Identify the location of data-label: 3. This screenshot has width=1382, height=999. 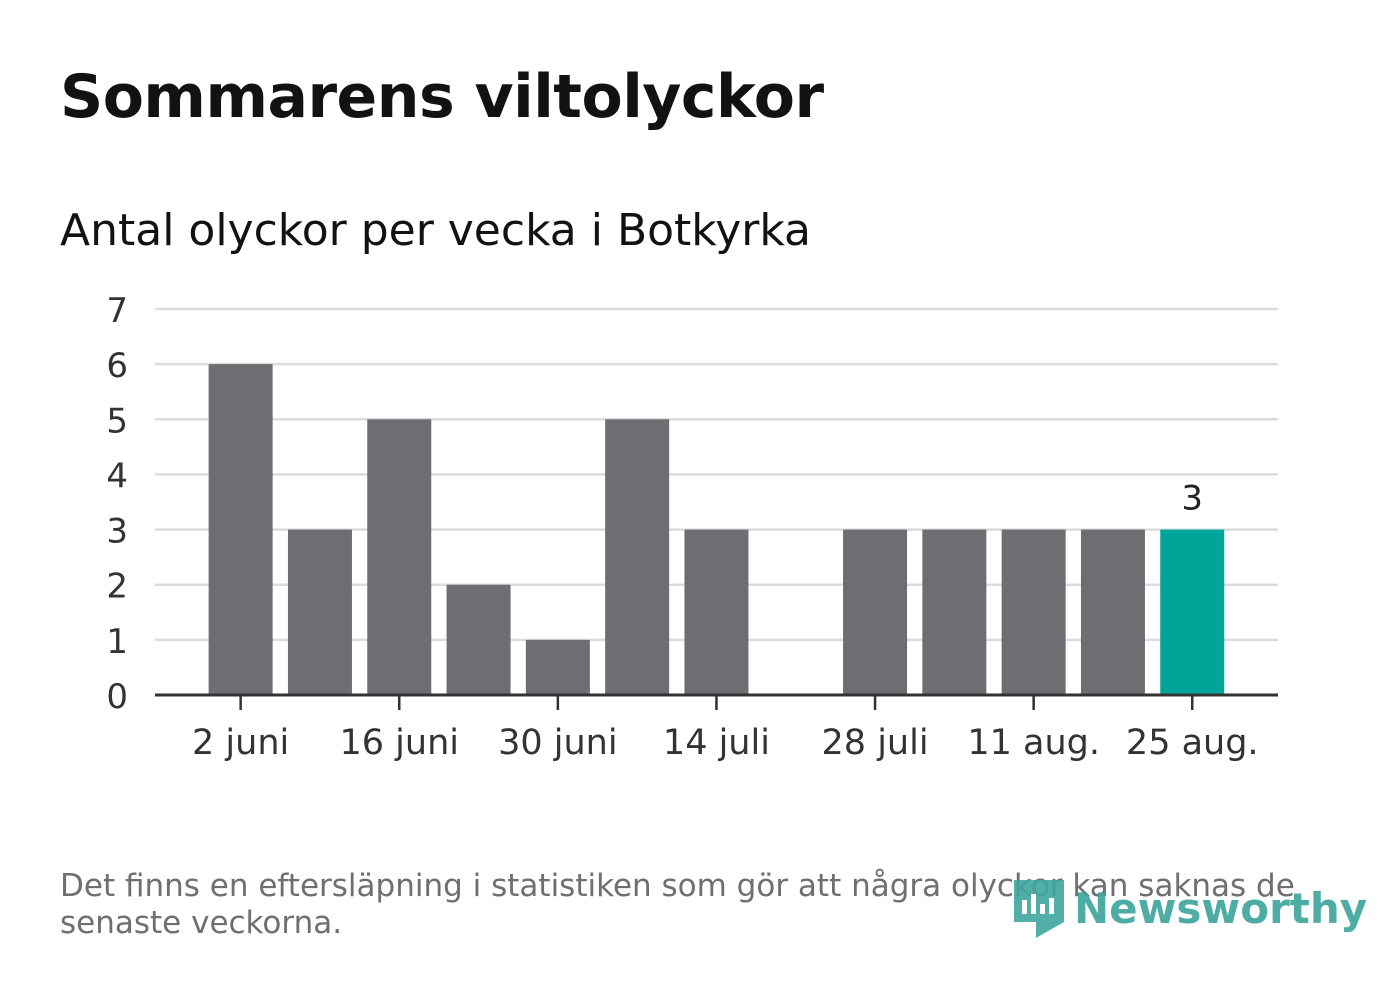
(1192, 499).